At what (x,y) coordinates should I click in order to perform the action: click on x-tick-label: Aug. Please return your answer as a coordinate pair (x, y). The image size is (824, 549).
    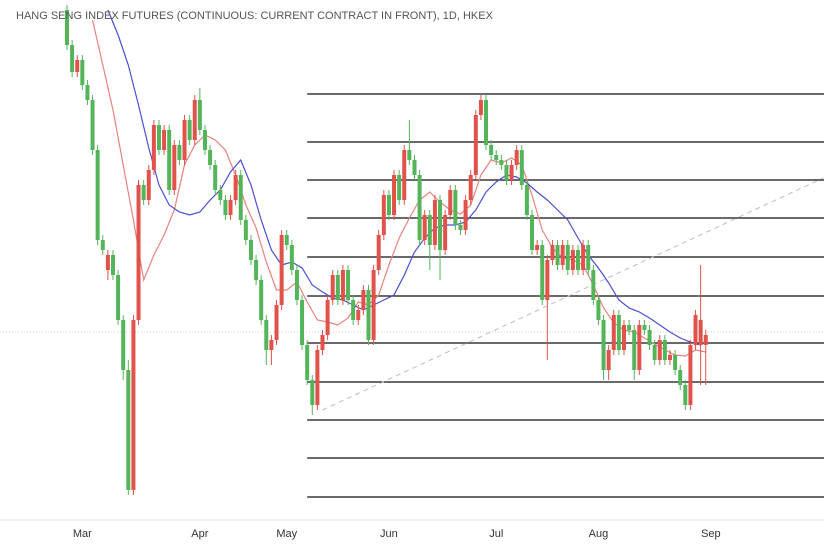
    Looking at the image, I should click on (599, 534).